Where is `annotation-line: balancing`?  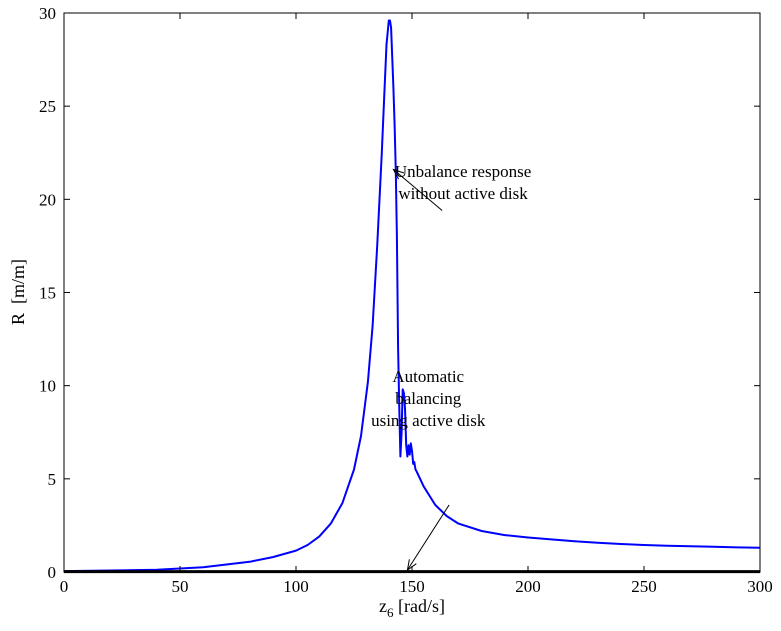 annotation-line: balancing is located at coordinates (428, 398).